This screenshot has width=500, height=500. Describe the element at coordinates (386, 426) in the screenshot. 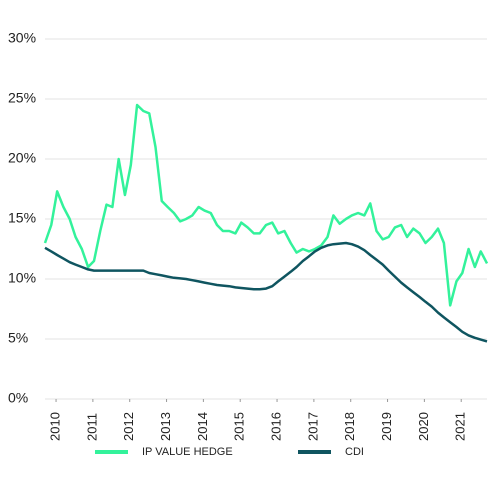

I see `x-tick-label: 2019` at that location.